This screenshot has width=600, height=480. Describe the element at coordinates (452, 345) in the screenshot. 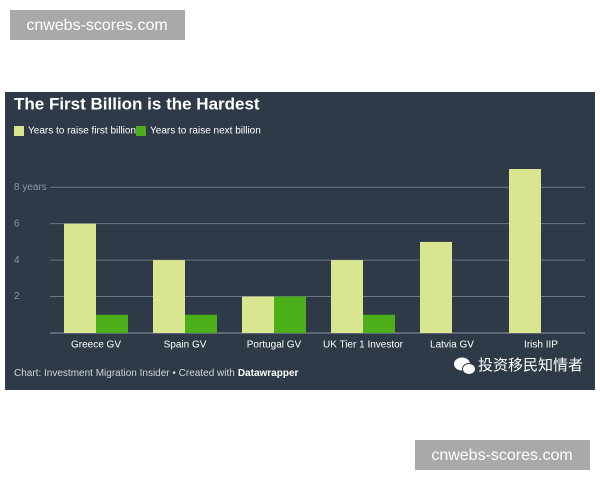

I see `x-tick-label: Latvia GV` at that location.